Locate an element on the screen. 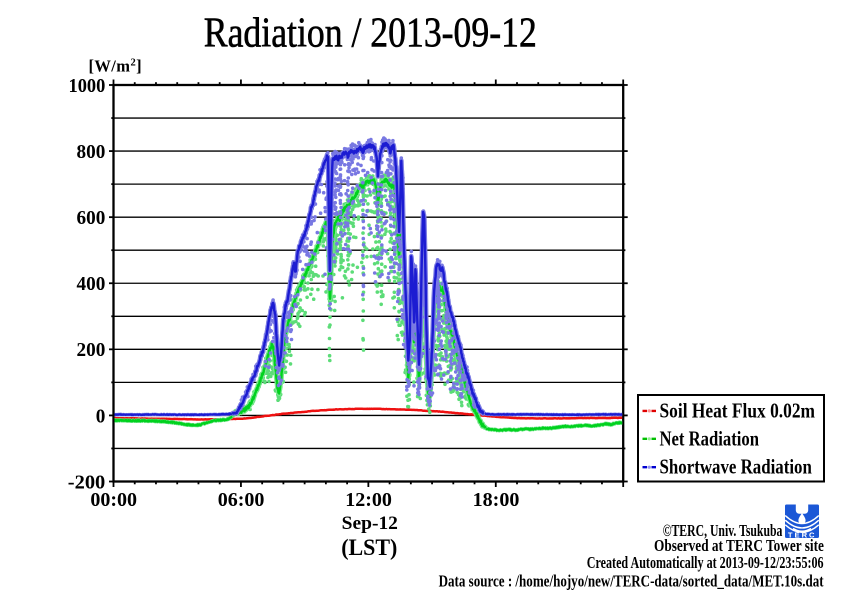  svg-text: Observed at TERC Tower site is located at coordinates (739, 545).